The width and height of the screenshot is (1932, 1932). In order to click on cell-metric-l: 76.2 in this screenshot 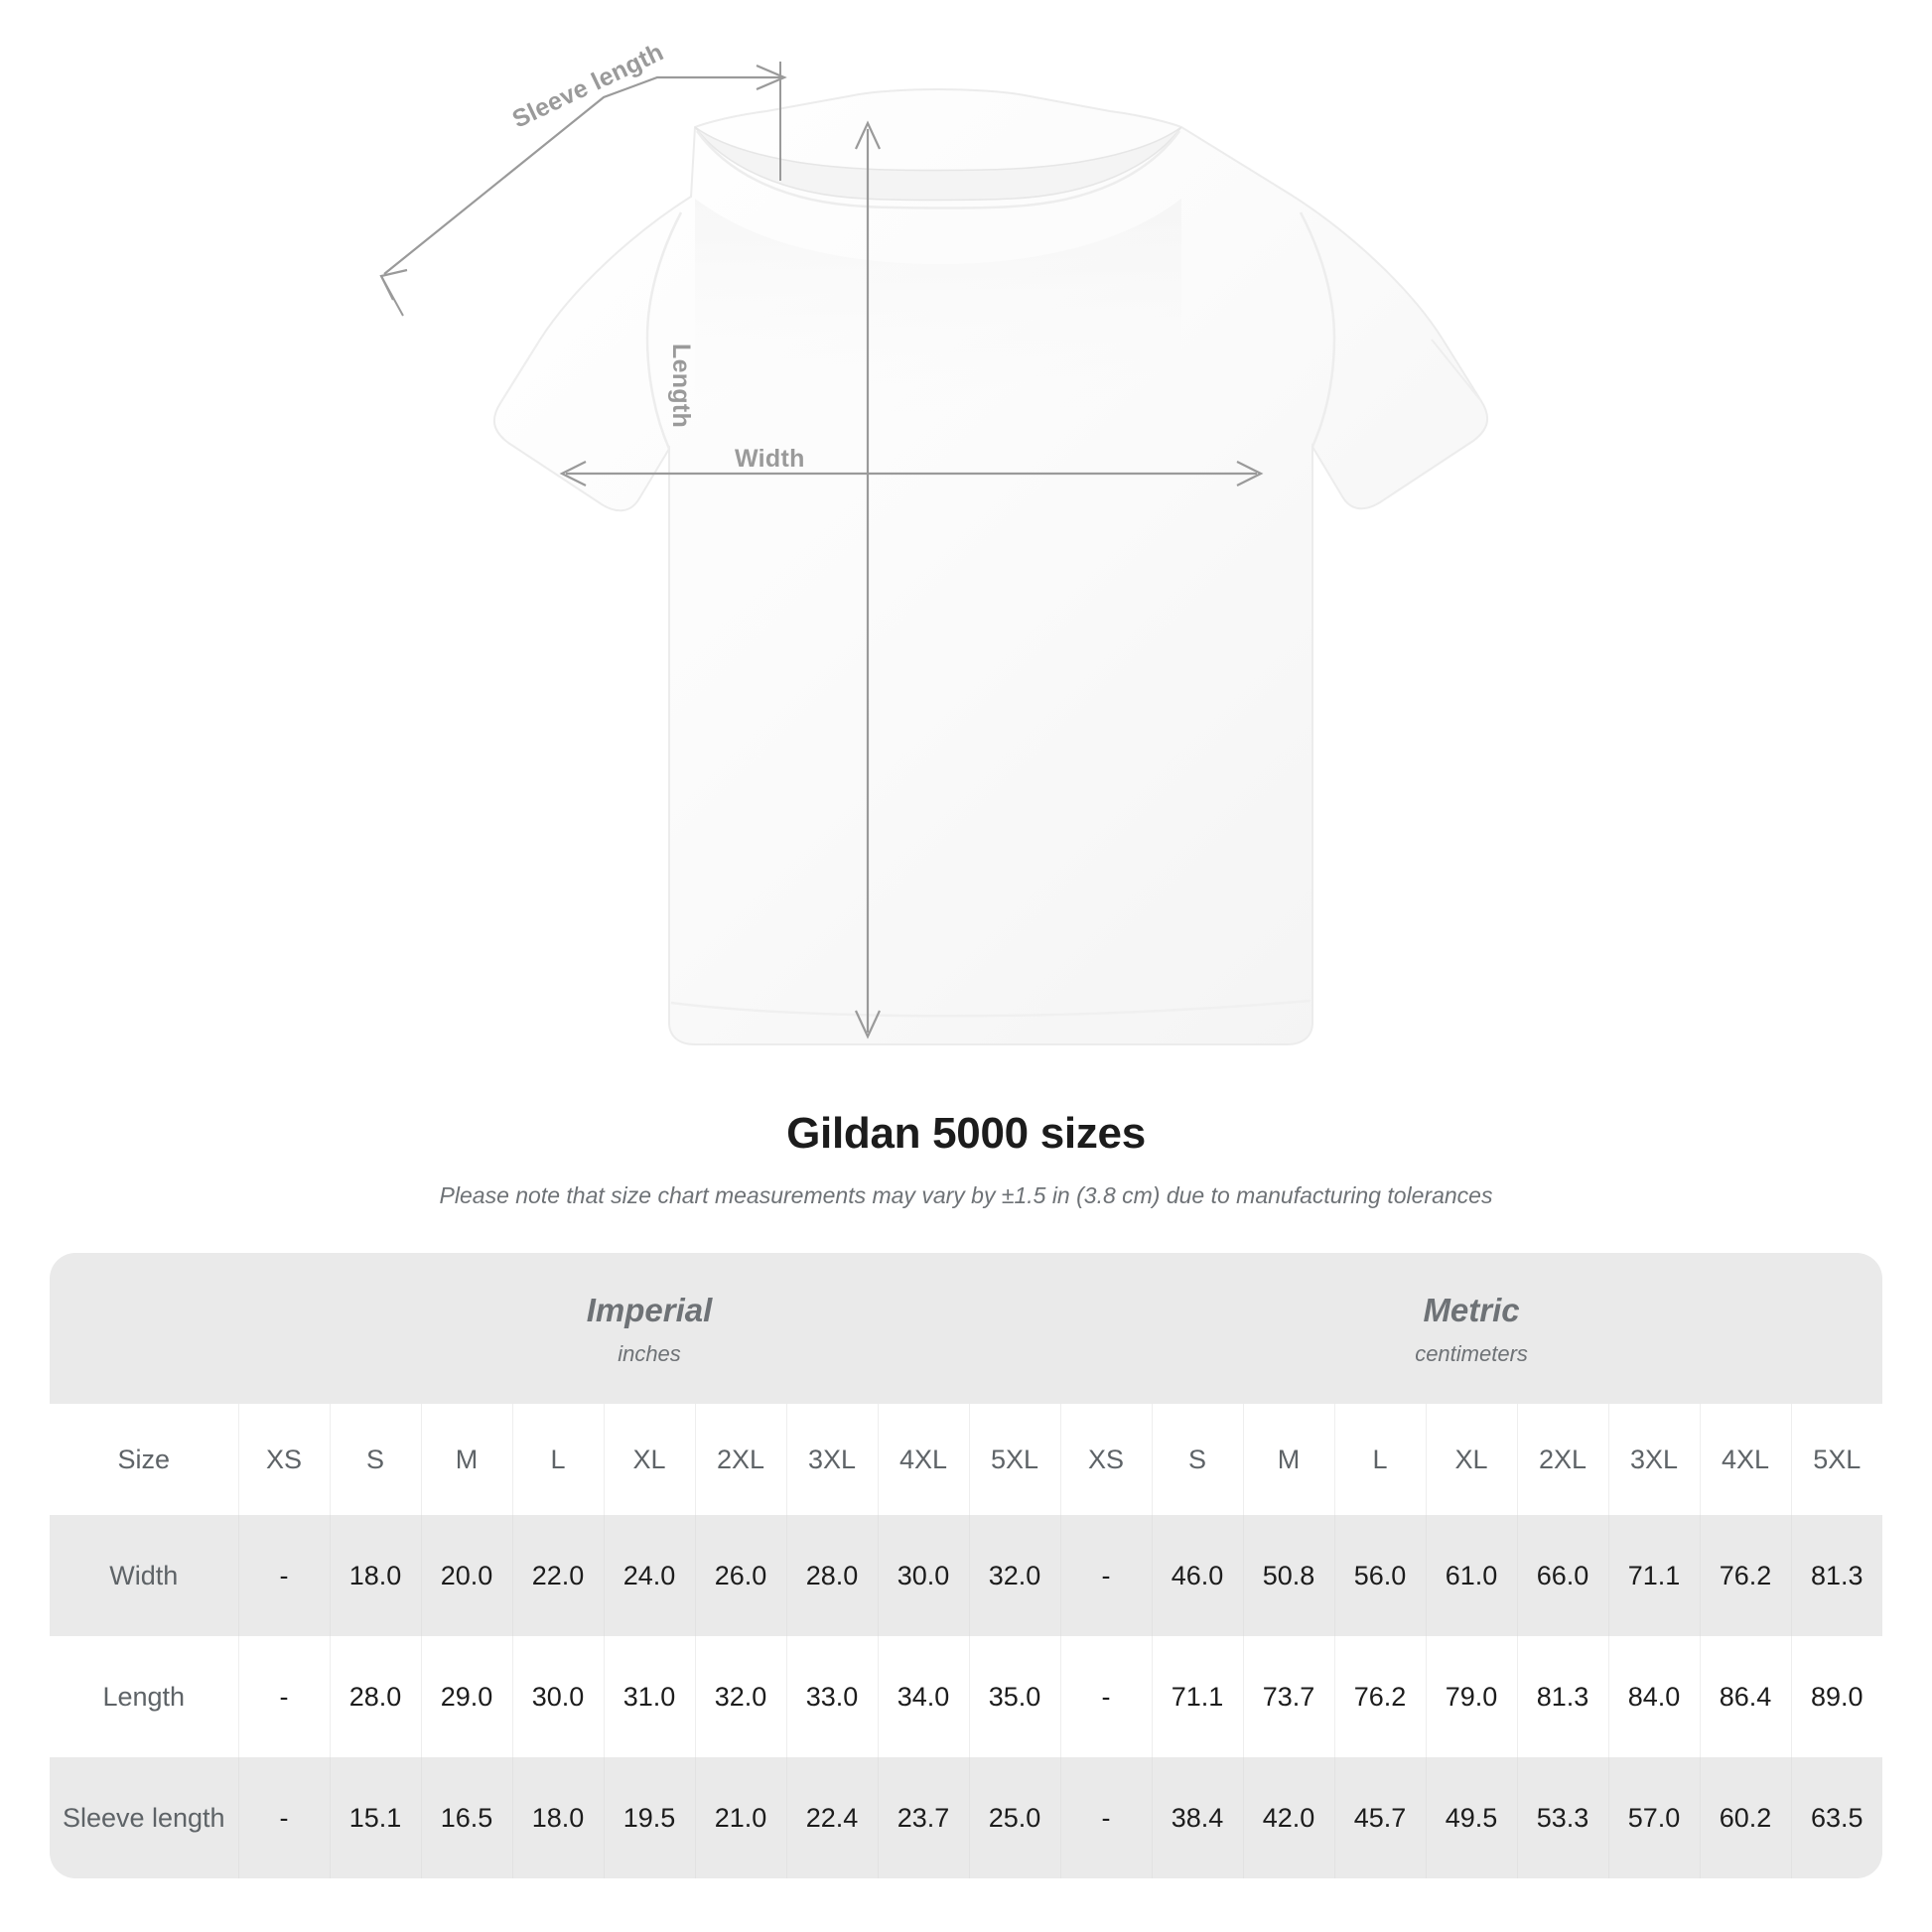, I will do `click(1379, 1697)`.